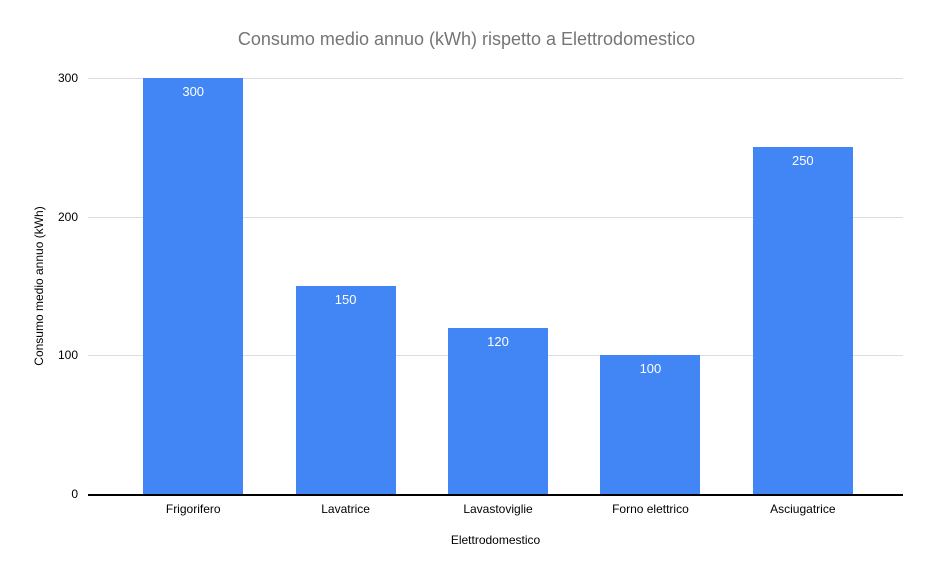 The image size is (933, 578). What do you see at coordinates (495, 540) in the screenshot?
I see `x-axis-title: Elettrodomestico` at bounding box center [495, 540].